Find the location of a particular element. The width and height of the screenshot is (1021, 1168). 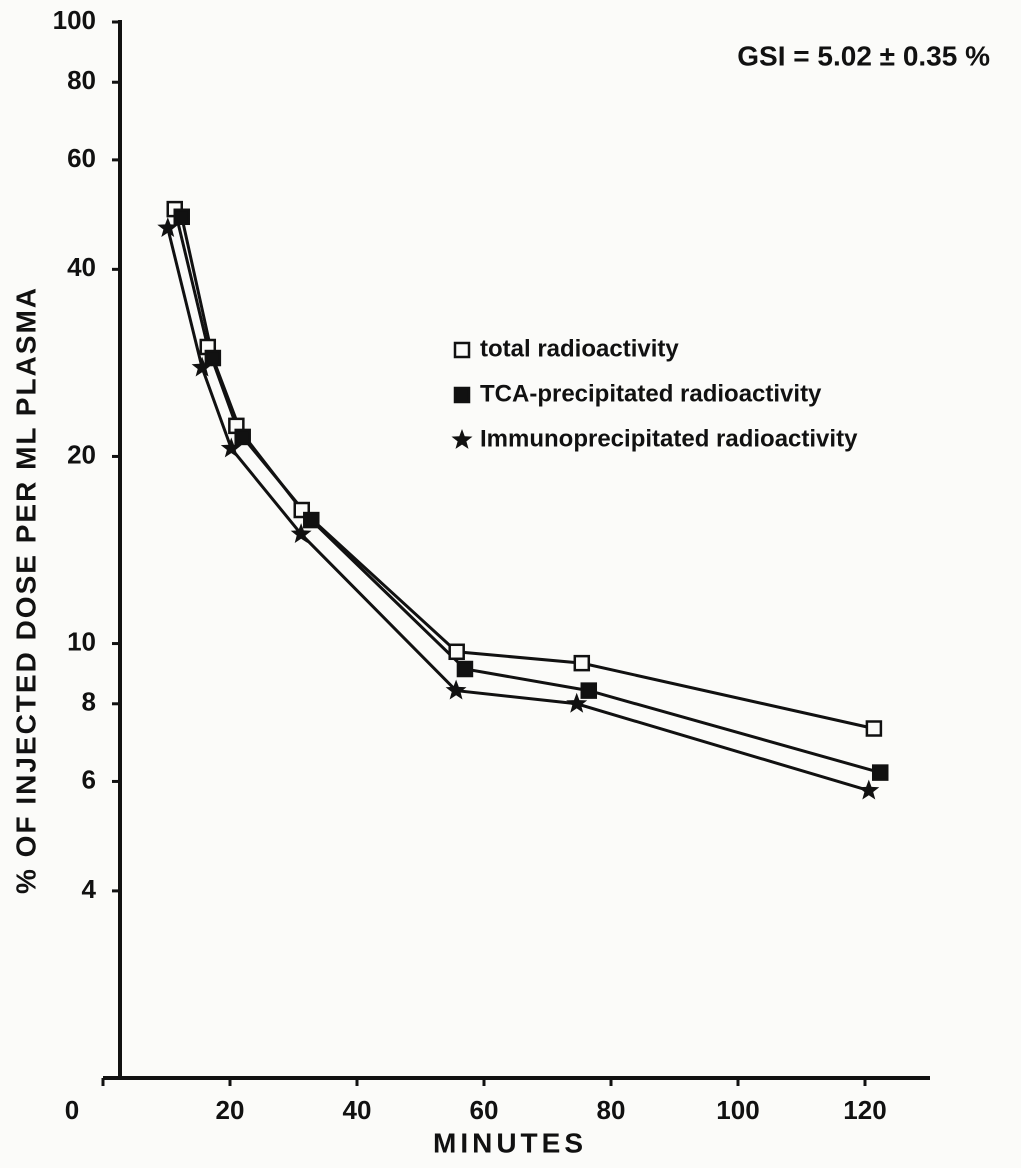

legend-label: total radioactivity is located at coordinates (579, 348).